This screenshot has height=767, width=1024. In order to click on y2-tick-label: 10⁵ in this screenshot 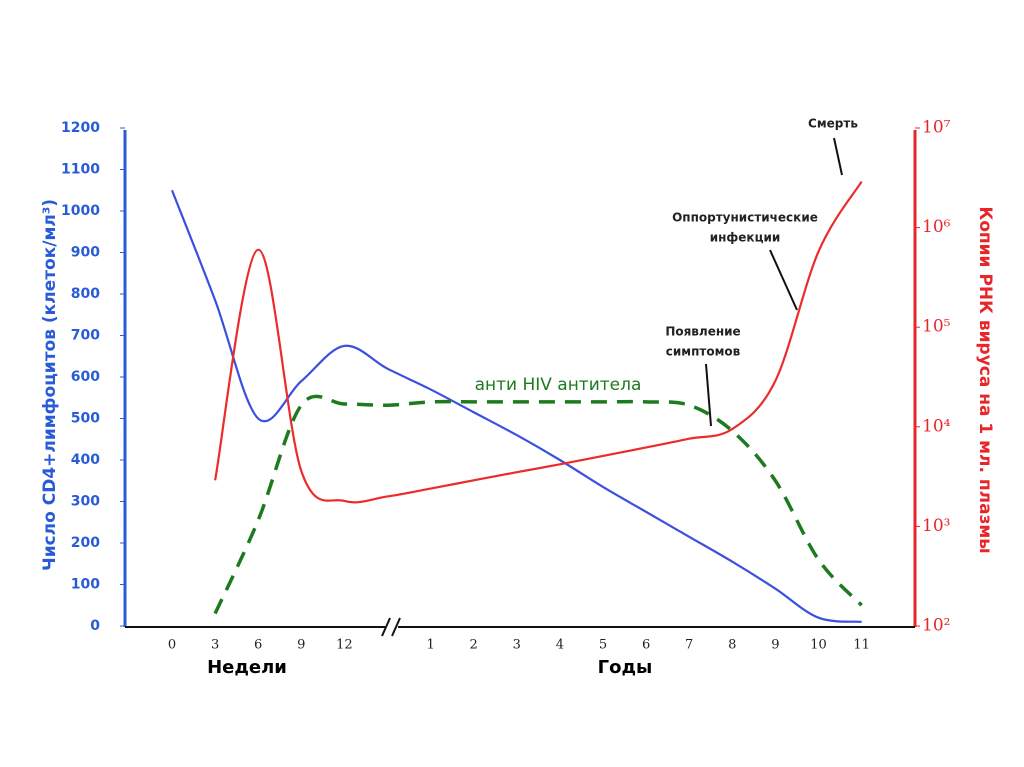, I will do `click(936, 327)`.